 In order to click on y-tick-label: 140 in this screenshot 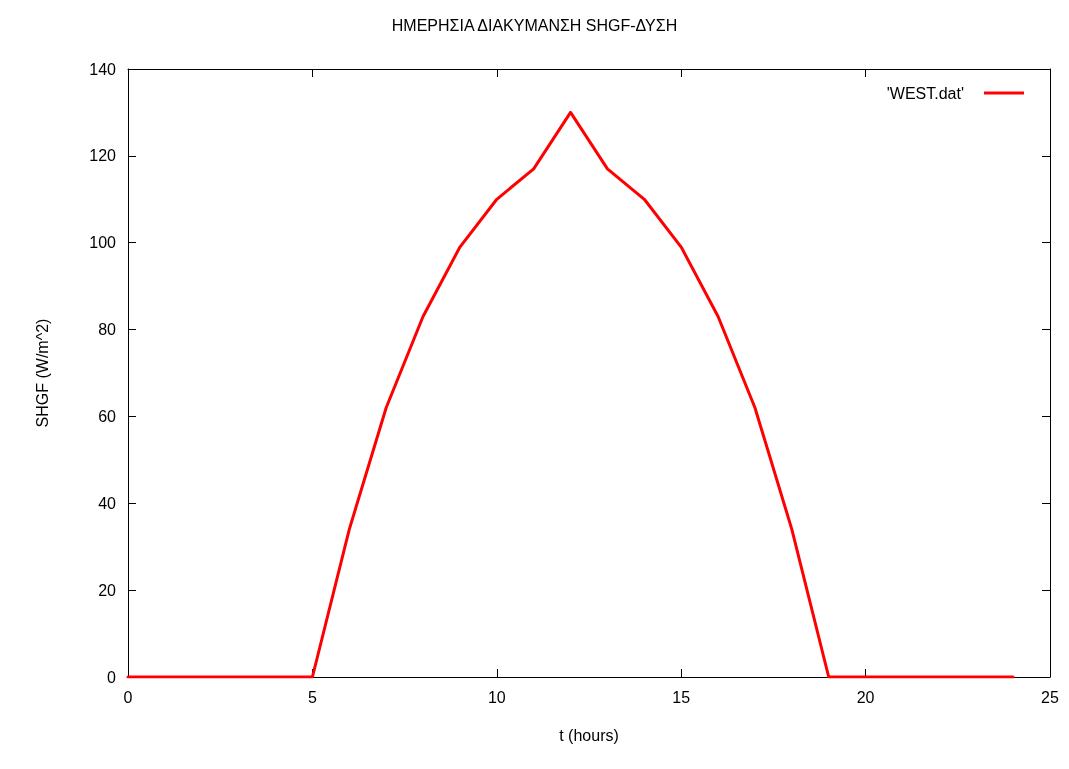, I will do `click(103, 69)`.